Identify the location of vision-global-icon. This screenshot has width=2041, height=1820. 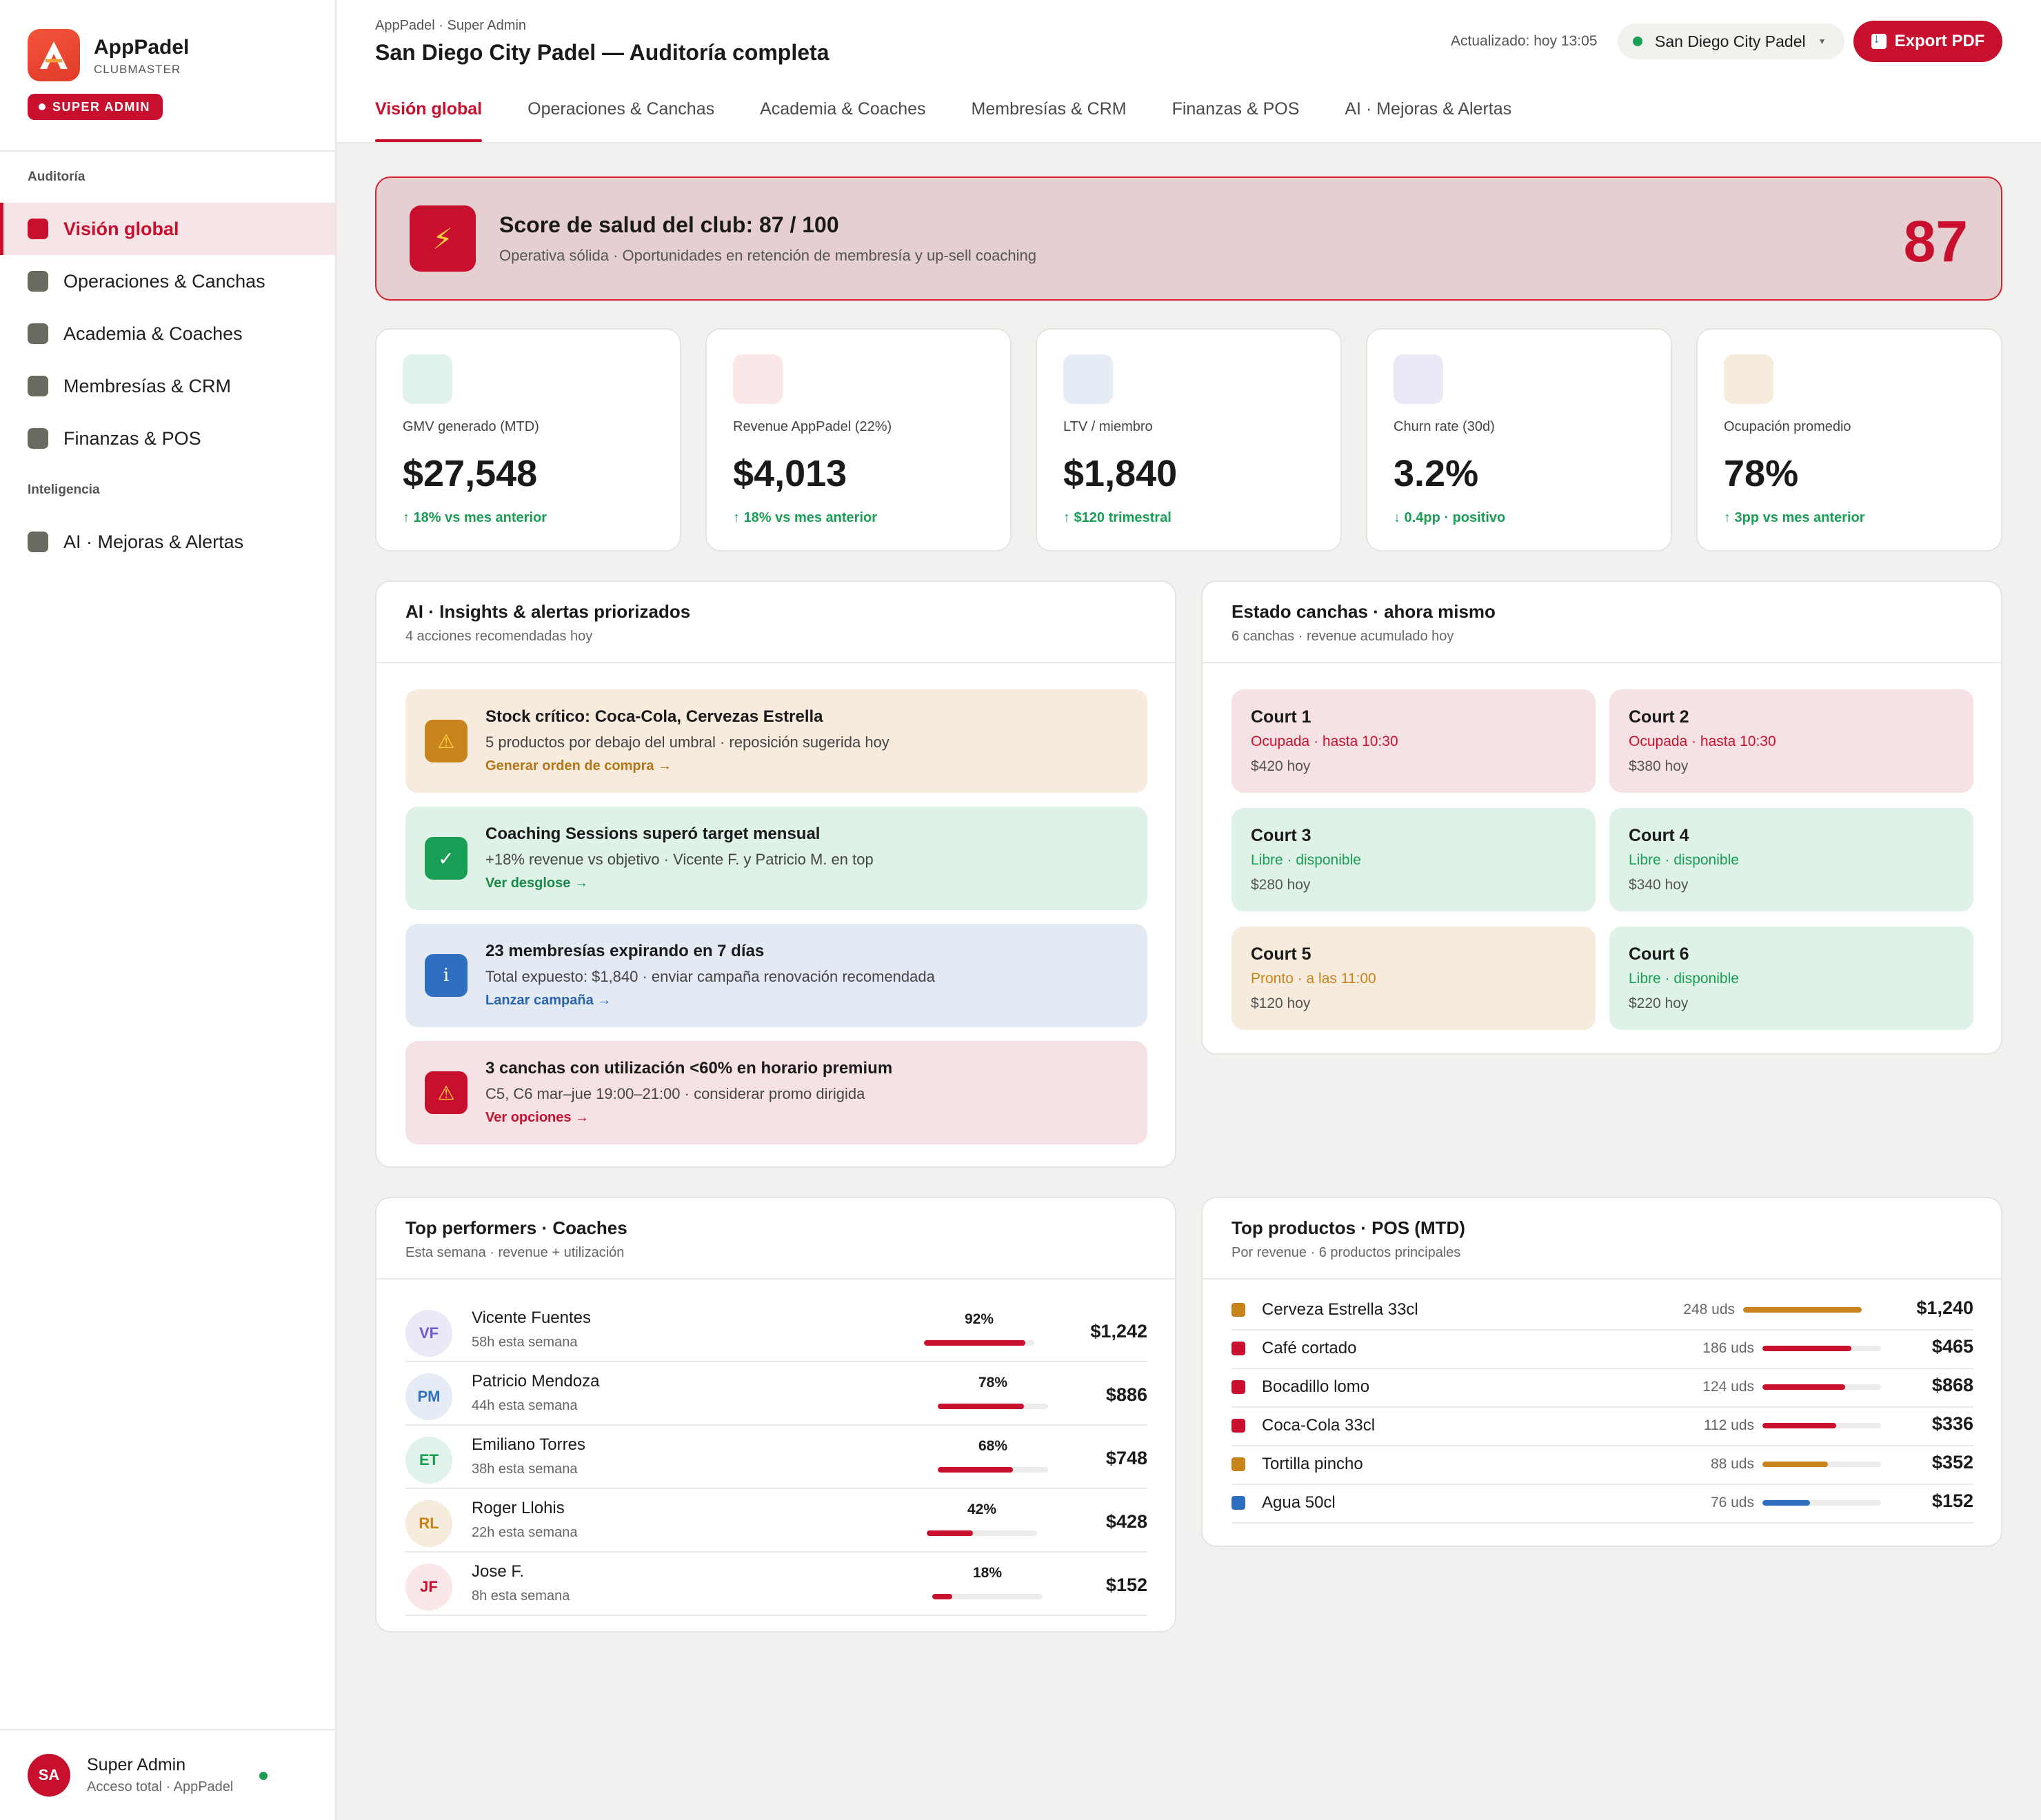
(38, 229).